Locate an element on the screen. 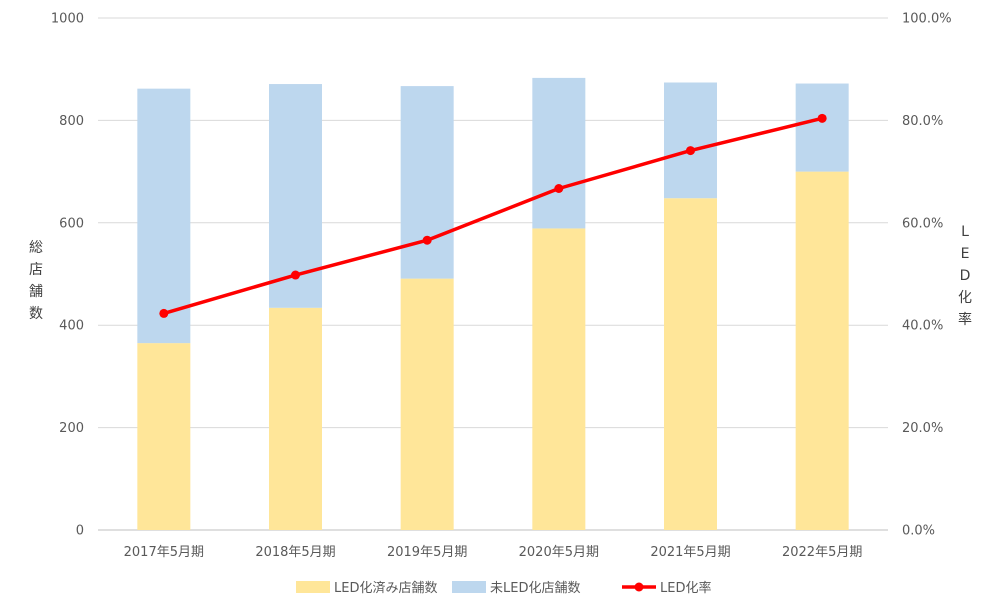 Image resolution: width=1000 pixels, height=612 pixels. legend: LED化済み店舗数 未LED化店舗数 LED化率 is located at coordinates (503, 588).